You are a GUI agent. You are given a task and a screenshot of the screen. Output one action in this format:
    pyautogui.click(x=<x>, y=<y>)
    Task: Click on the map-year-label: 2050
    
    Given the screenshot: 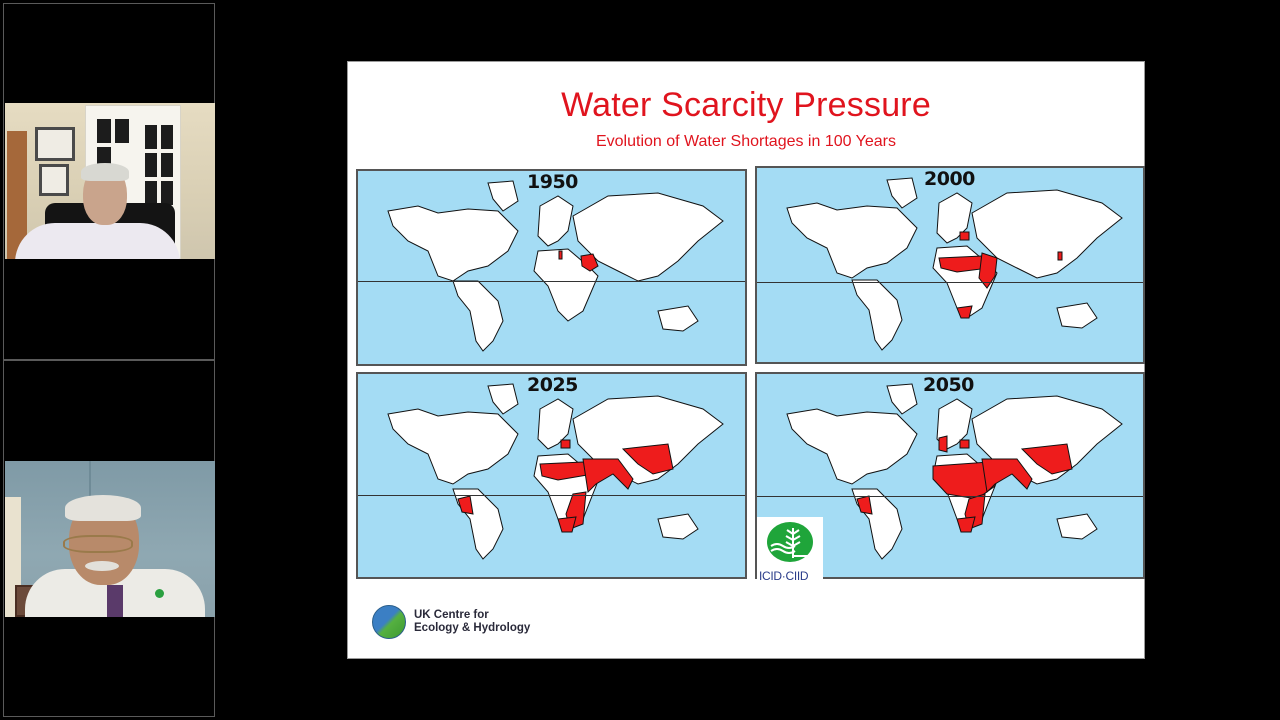 What is the action you would take?
    pyautogui.click(x=948, y=385)
    